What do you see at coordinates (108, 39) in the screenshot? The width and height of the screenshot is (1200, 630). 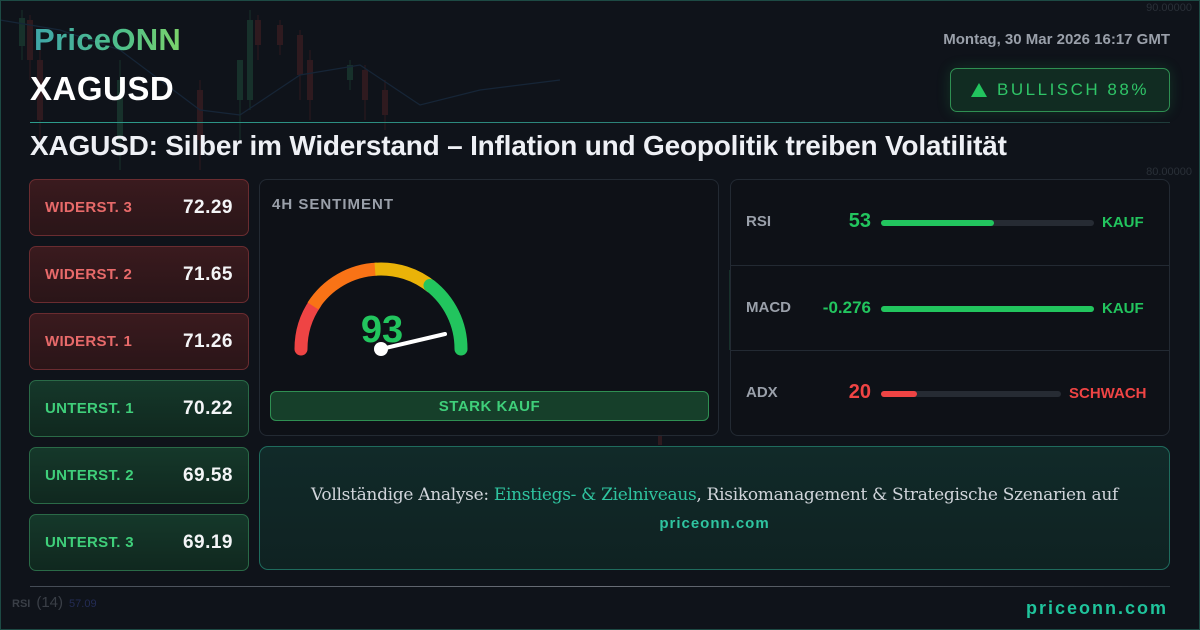 I see `brand-logo: PriceONN` at bounding box center [108, 39].